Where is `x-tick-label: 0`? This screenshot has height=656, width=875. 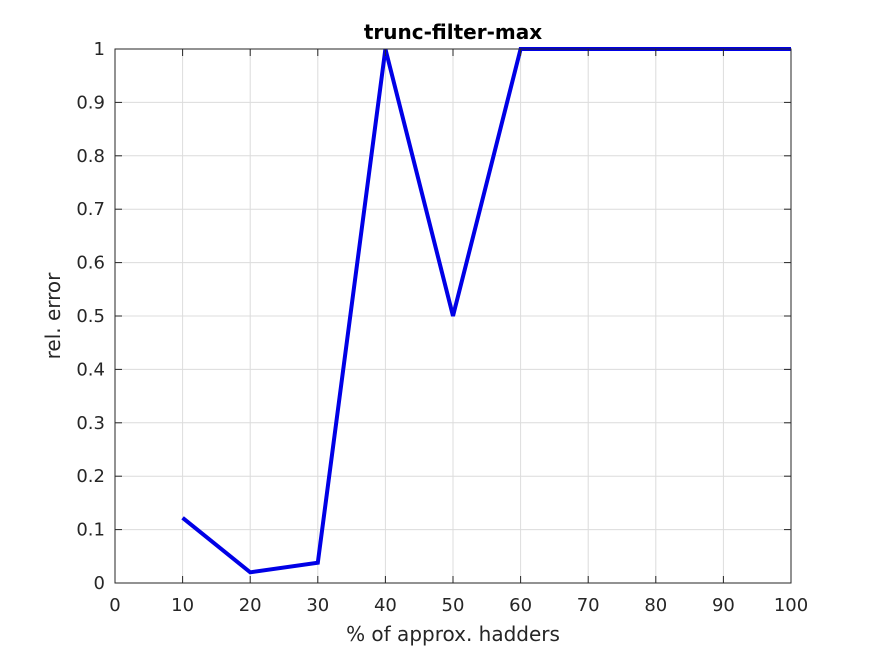 x-tick-label: 0 is located at coordinates (114, 605).